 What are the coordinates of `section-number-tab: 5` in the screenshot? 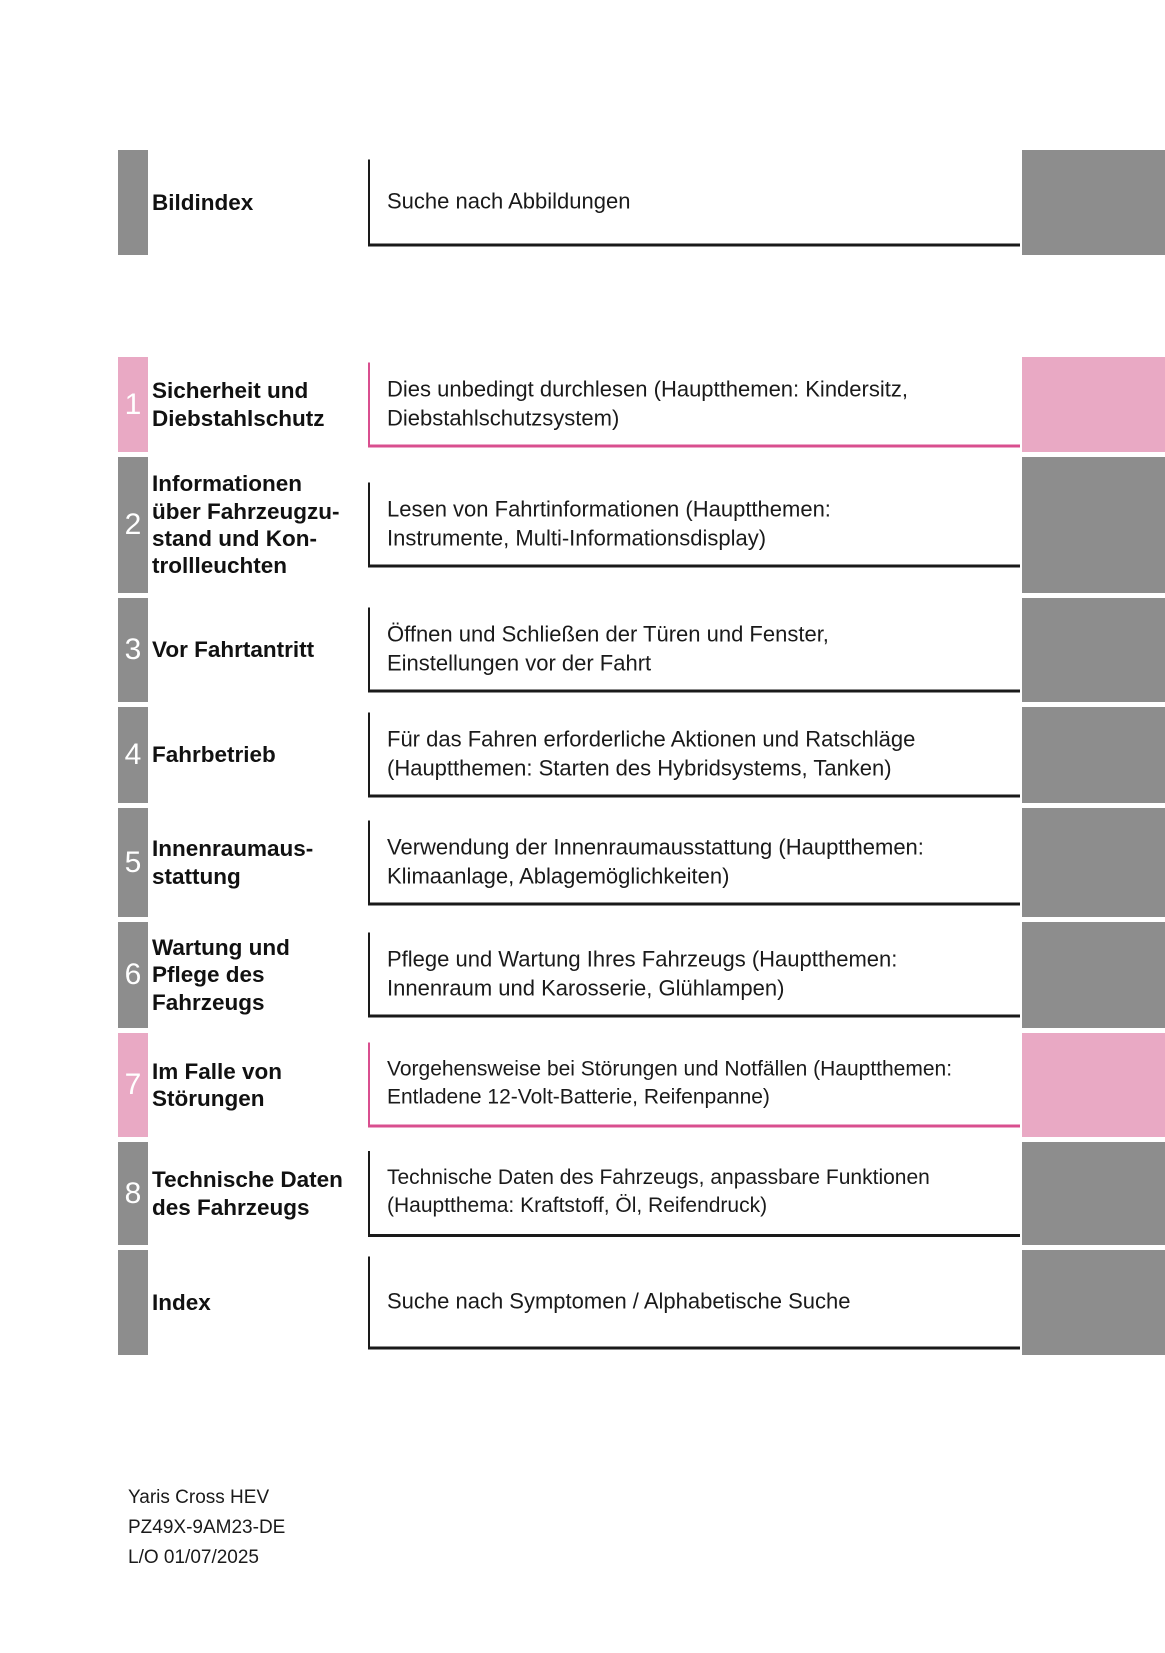 It's located at (133, 862).